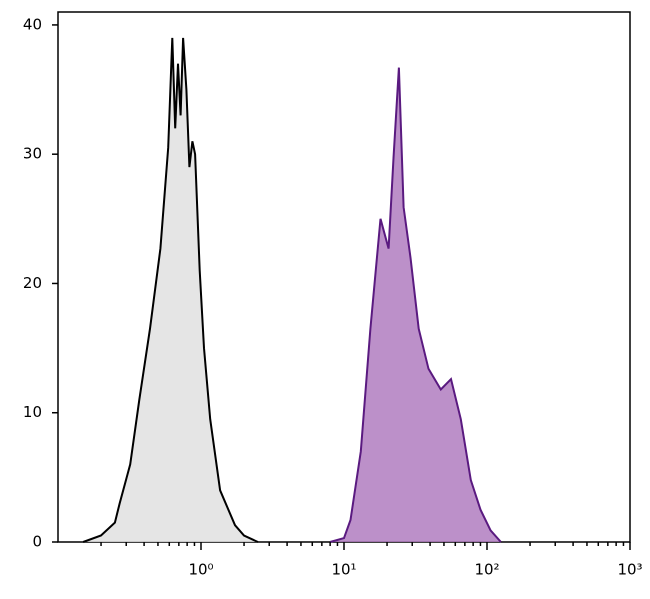  Describe the element at coordinates (486, 570) in the screenshot. I see `x-tick-label: 10²` at that location.